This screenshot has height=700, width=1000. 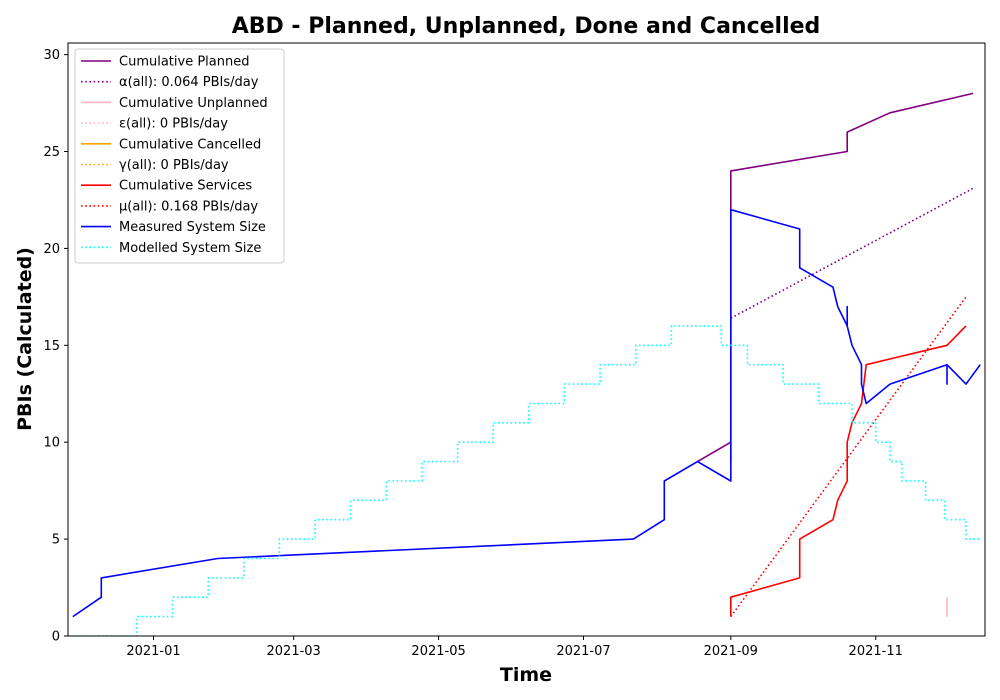 What do you see at coordinates (294, 651) in the screenshot?
I see `x-tick-label-1: 2021-03` at bounding box center [294, 651].